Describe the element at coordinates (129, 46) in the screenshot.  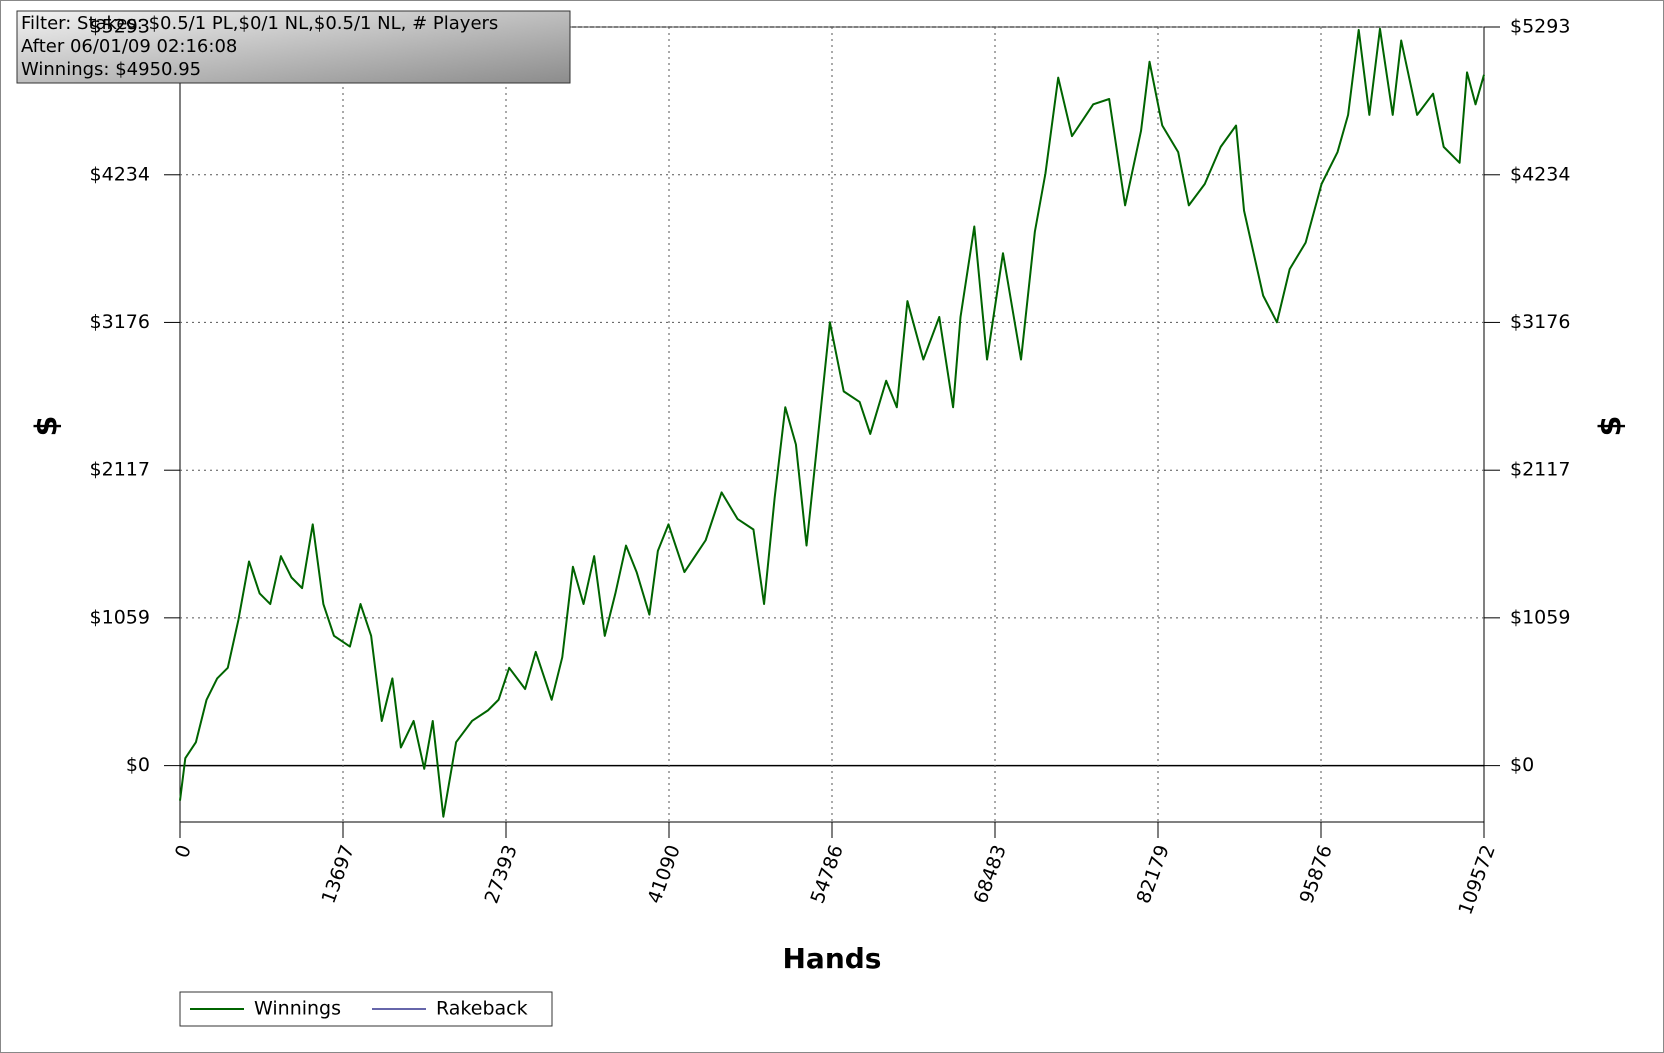
I see `info-line: After 06/01/09 02:16:08` at that location.